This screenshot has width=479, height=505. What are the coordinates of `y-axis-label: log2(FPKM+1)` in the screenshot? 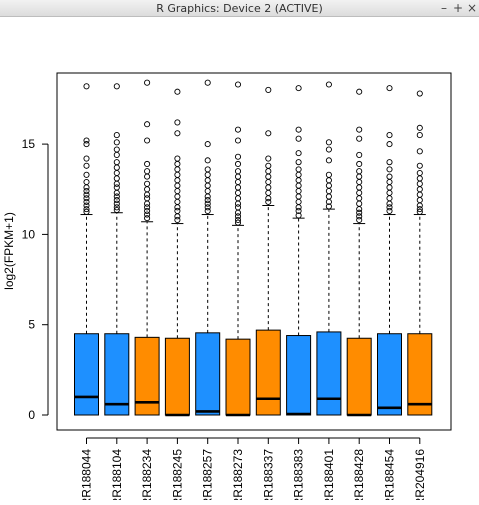 It's located at (9, 251).